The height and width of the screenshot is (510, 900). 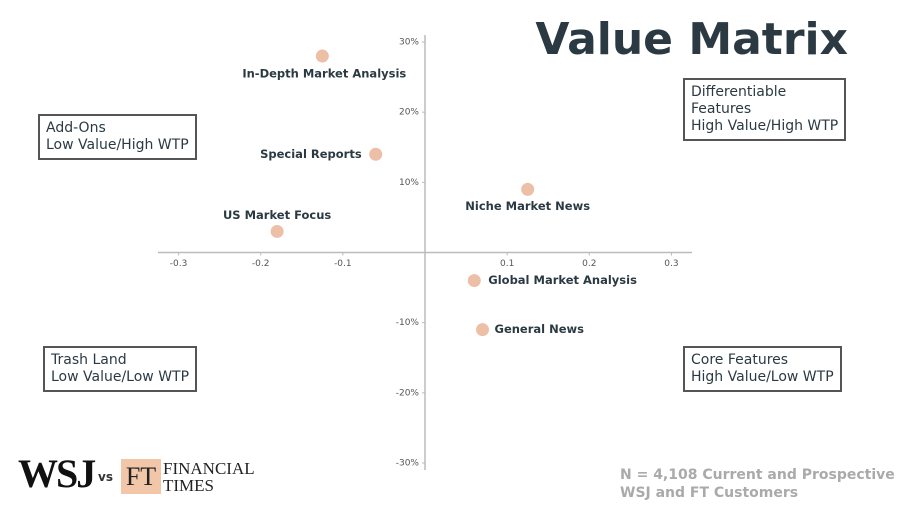 What do you see at coordinates (721, 109) in the screenshot?
I see `quadrant-line: Features` at bounding box center [721, 109].